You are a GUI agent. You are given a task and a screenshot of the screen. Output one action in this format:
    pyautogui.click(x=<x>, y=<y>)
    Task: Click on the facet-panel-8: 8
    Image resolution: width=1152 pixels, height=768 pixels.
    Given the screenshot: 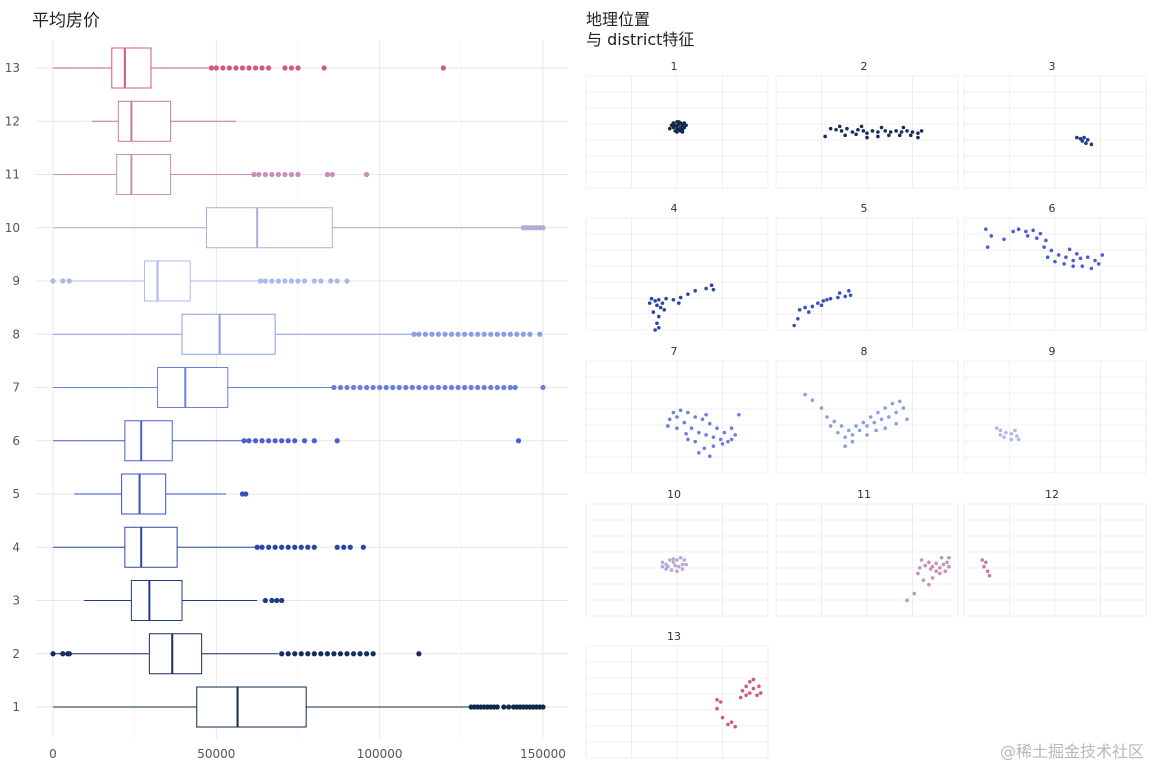 What is the action you would take?
    pyautogui.click(x=867, y=409)
    